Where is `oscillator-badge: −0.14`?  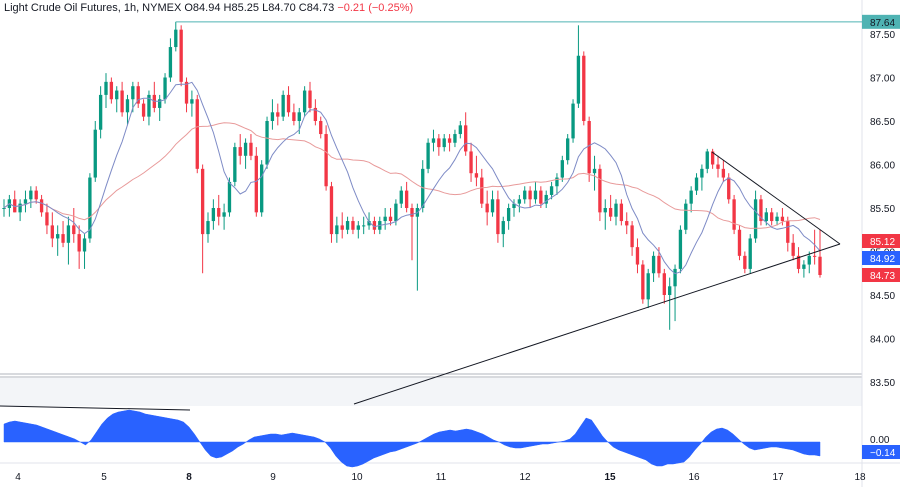
oscillator-badge: −0.14 is located at coordinates (881, 452).